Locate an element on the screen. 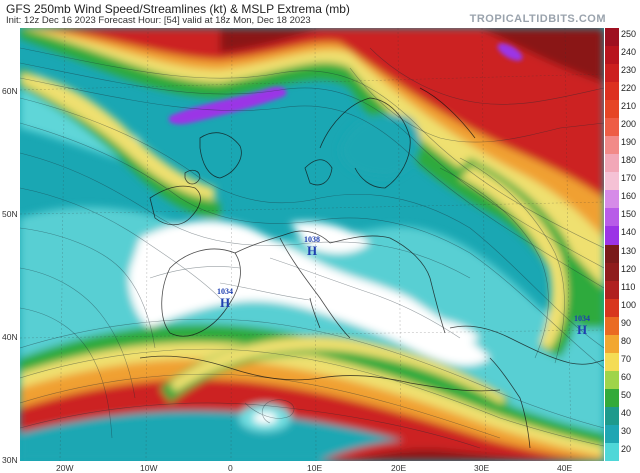  colorbar-tick-label: 70 is located at coordinates (626, 358).